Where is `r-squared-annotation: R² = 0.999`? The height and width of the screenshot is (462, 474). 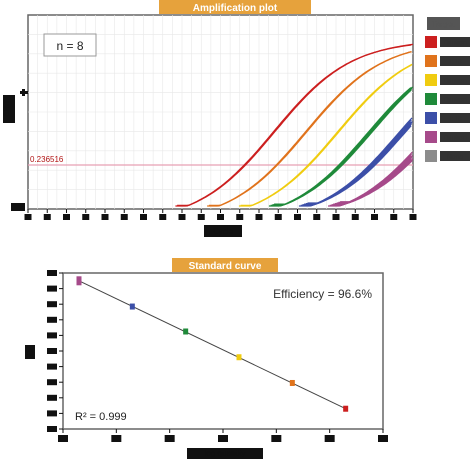 r-squared-annotation: R² = 0.999 is located at coordinates (101, 417).